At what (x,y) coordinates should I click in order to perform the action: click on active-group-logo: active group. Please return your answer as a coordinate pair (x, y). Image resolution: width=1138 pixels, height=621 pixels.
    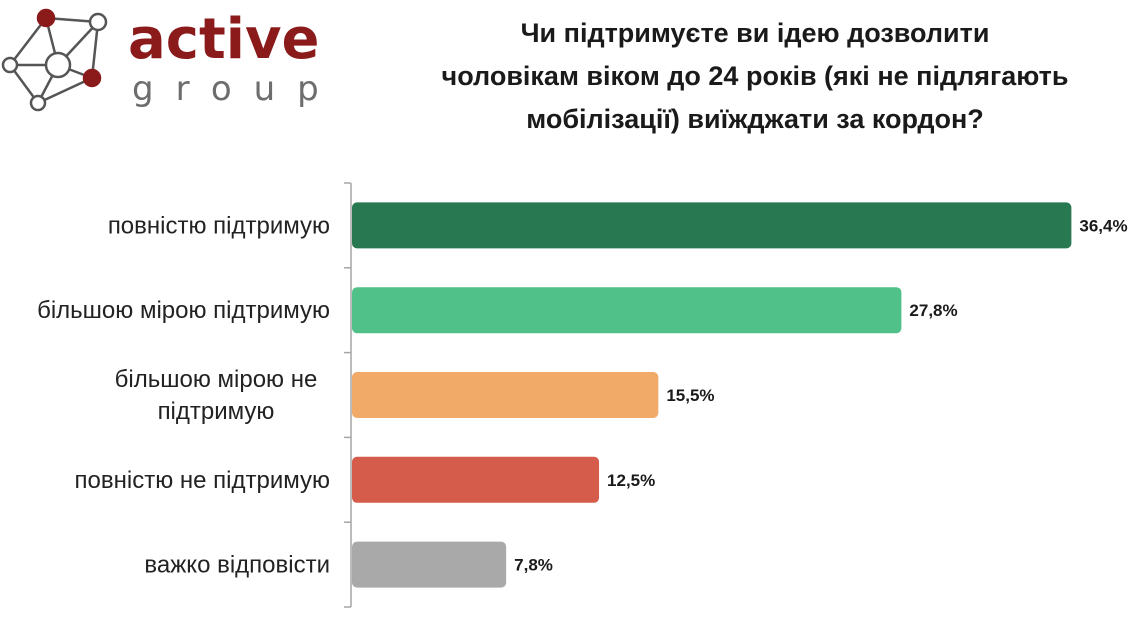
    Looking at the image, I should click on (165, 59).